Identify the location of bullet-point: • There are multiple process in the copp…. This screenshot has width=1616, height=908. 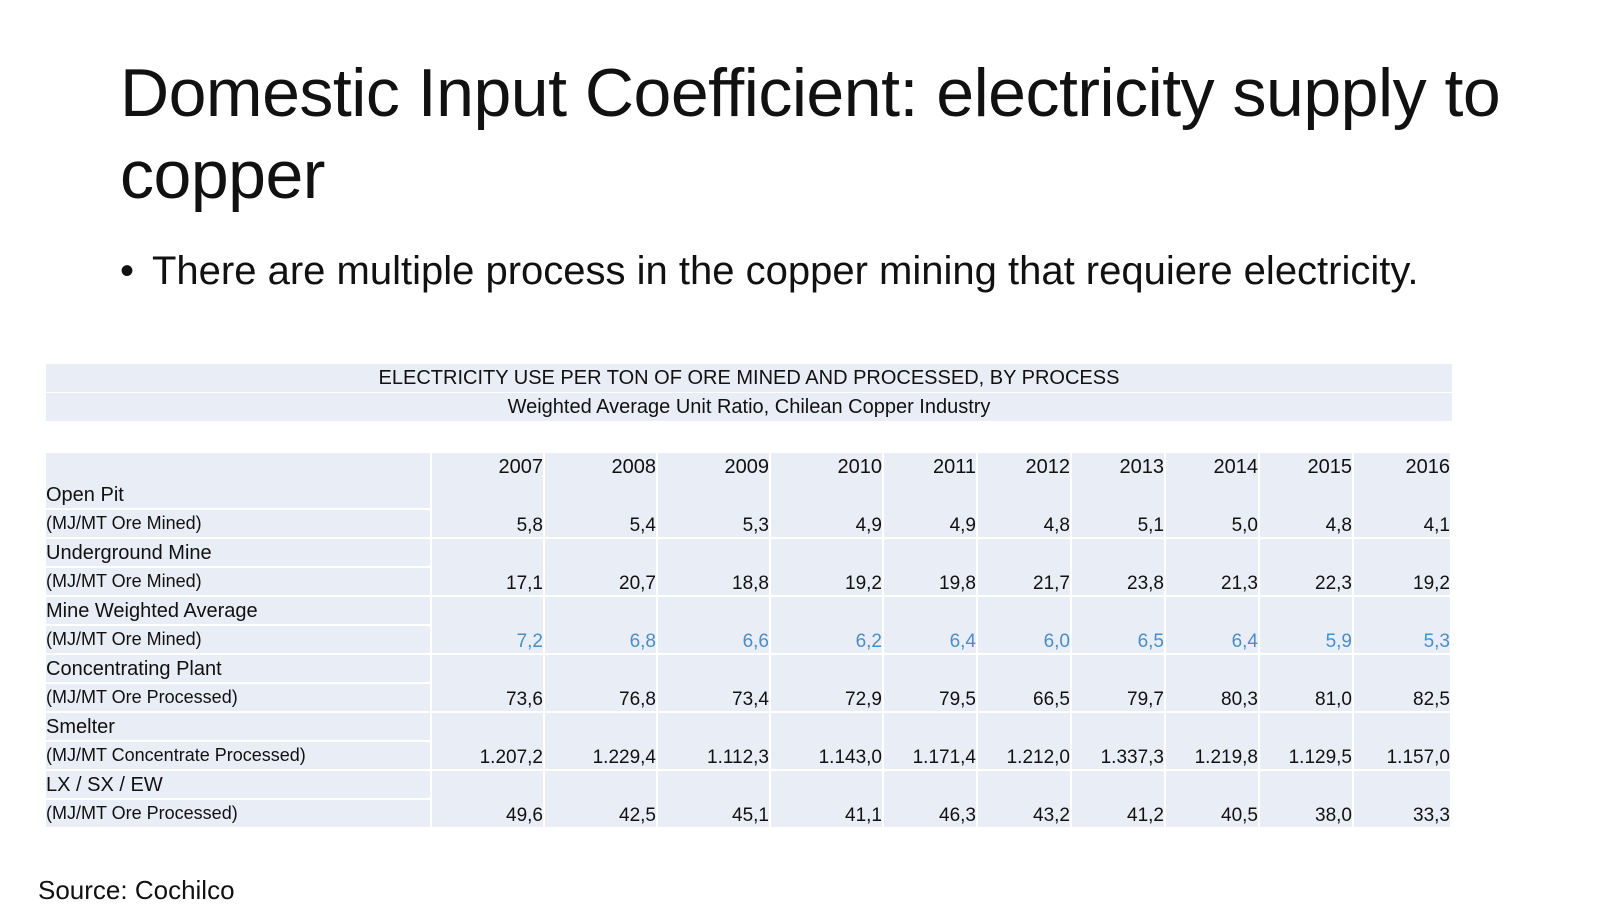
(770, 271).